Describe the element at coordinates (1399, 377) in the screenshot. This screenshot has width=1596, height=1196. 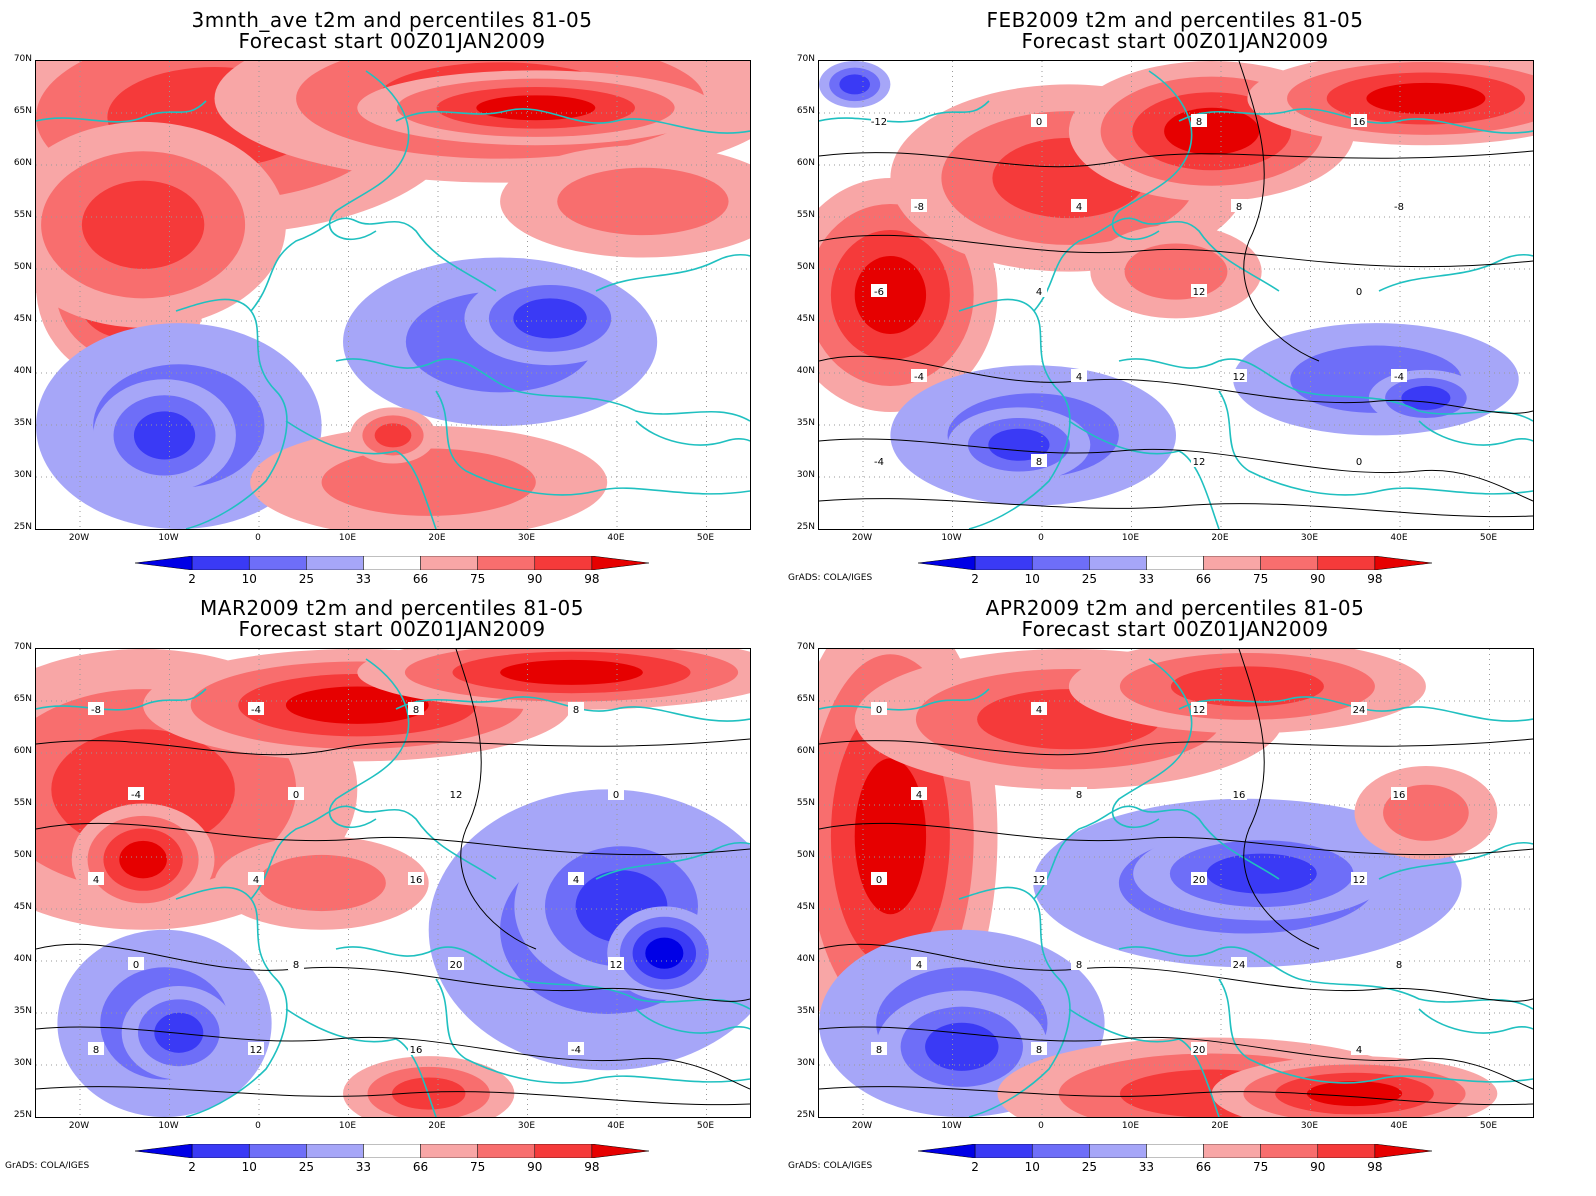
I see `contour-label: -4` at that location.